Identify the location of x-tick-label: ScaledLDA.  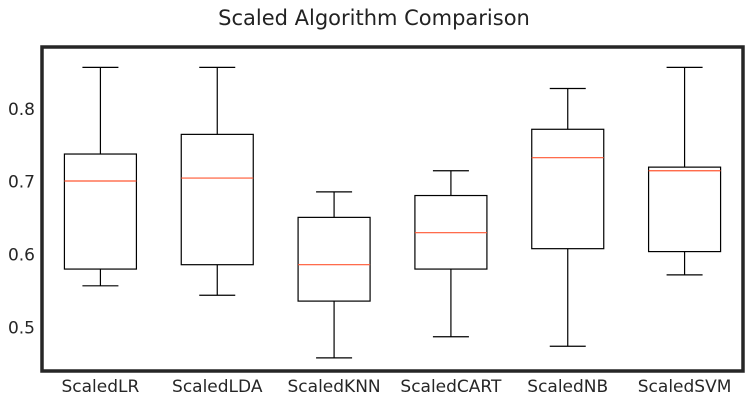
(217, 387).